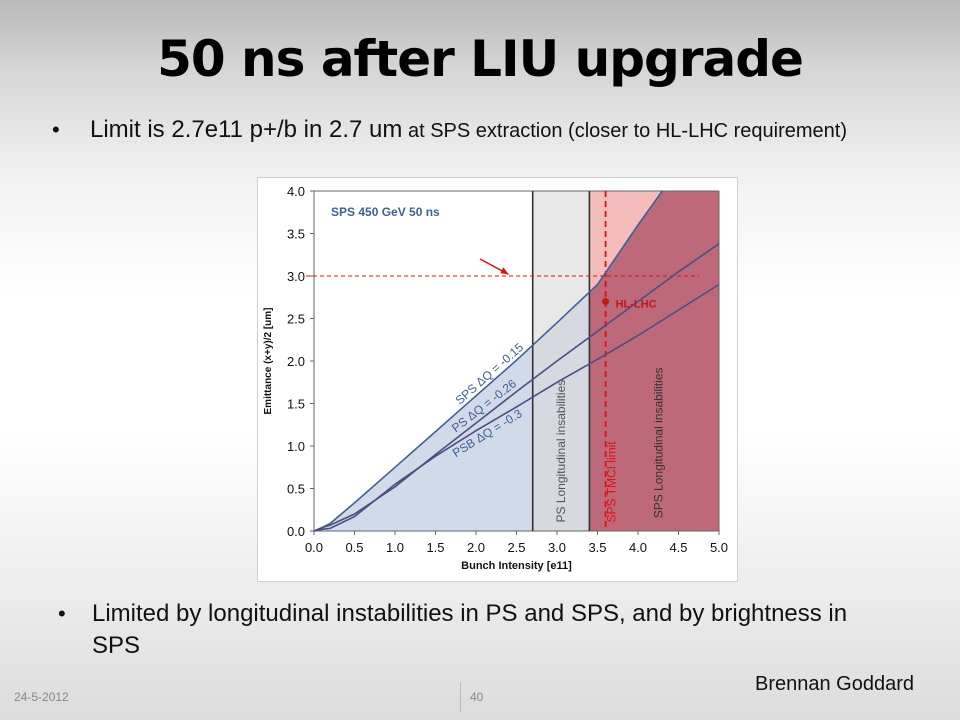  What do you see at coordinates (480, 59) in the screenshot?
I see `slide-title: 50 ns after LIU upgrade` at bounding box center [480, 59].